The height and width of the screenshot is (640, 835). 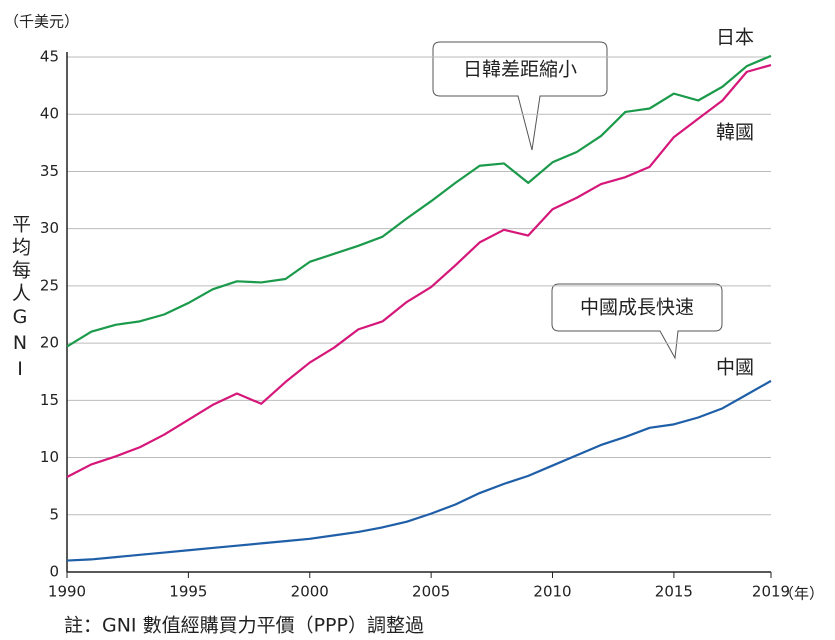 What do you see at coordinates (49, 114) in the screenshot?
I see `y-tick-label: 40` at bounding box center [49, 114].